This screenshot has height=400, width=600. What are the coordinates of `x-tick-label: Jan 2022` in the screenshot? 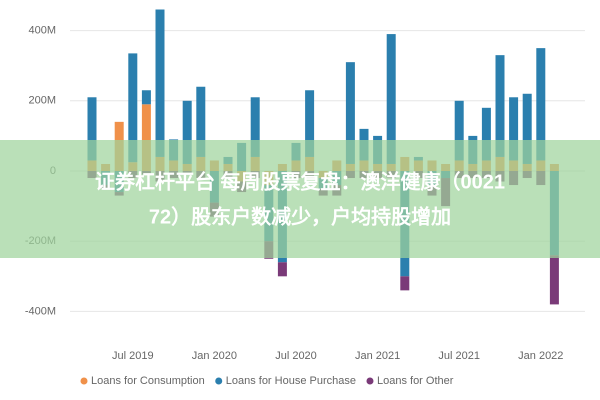 It's located at (540, 356).